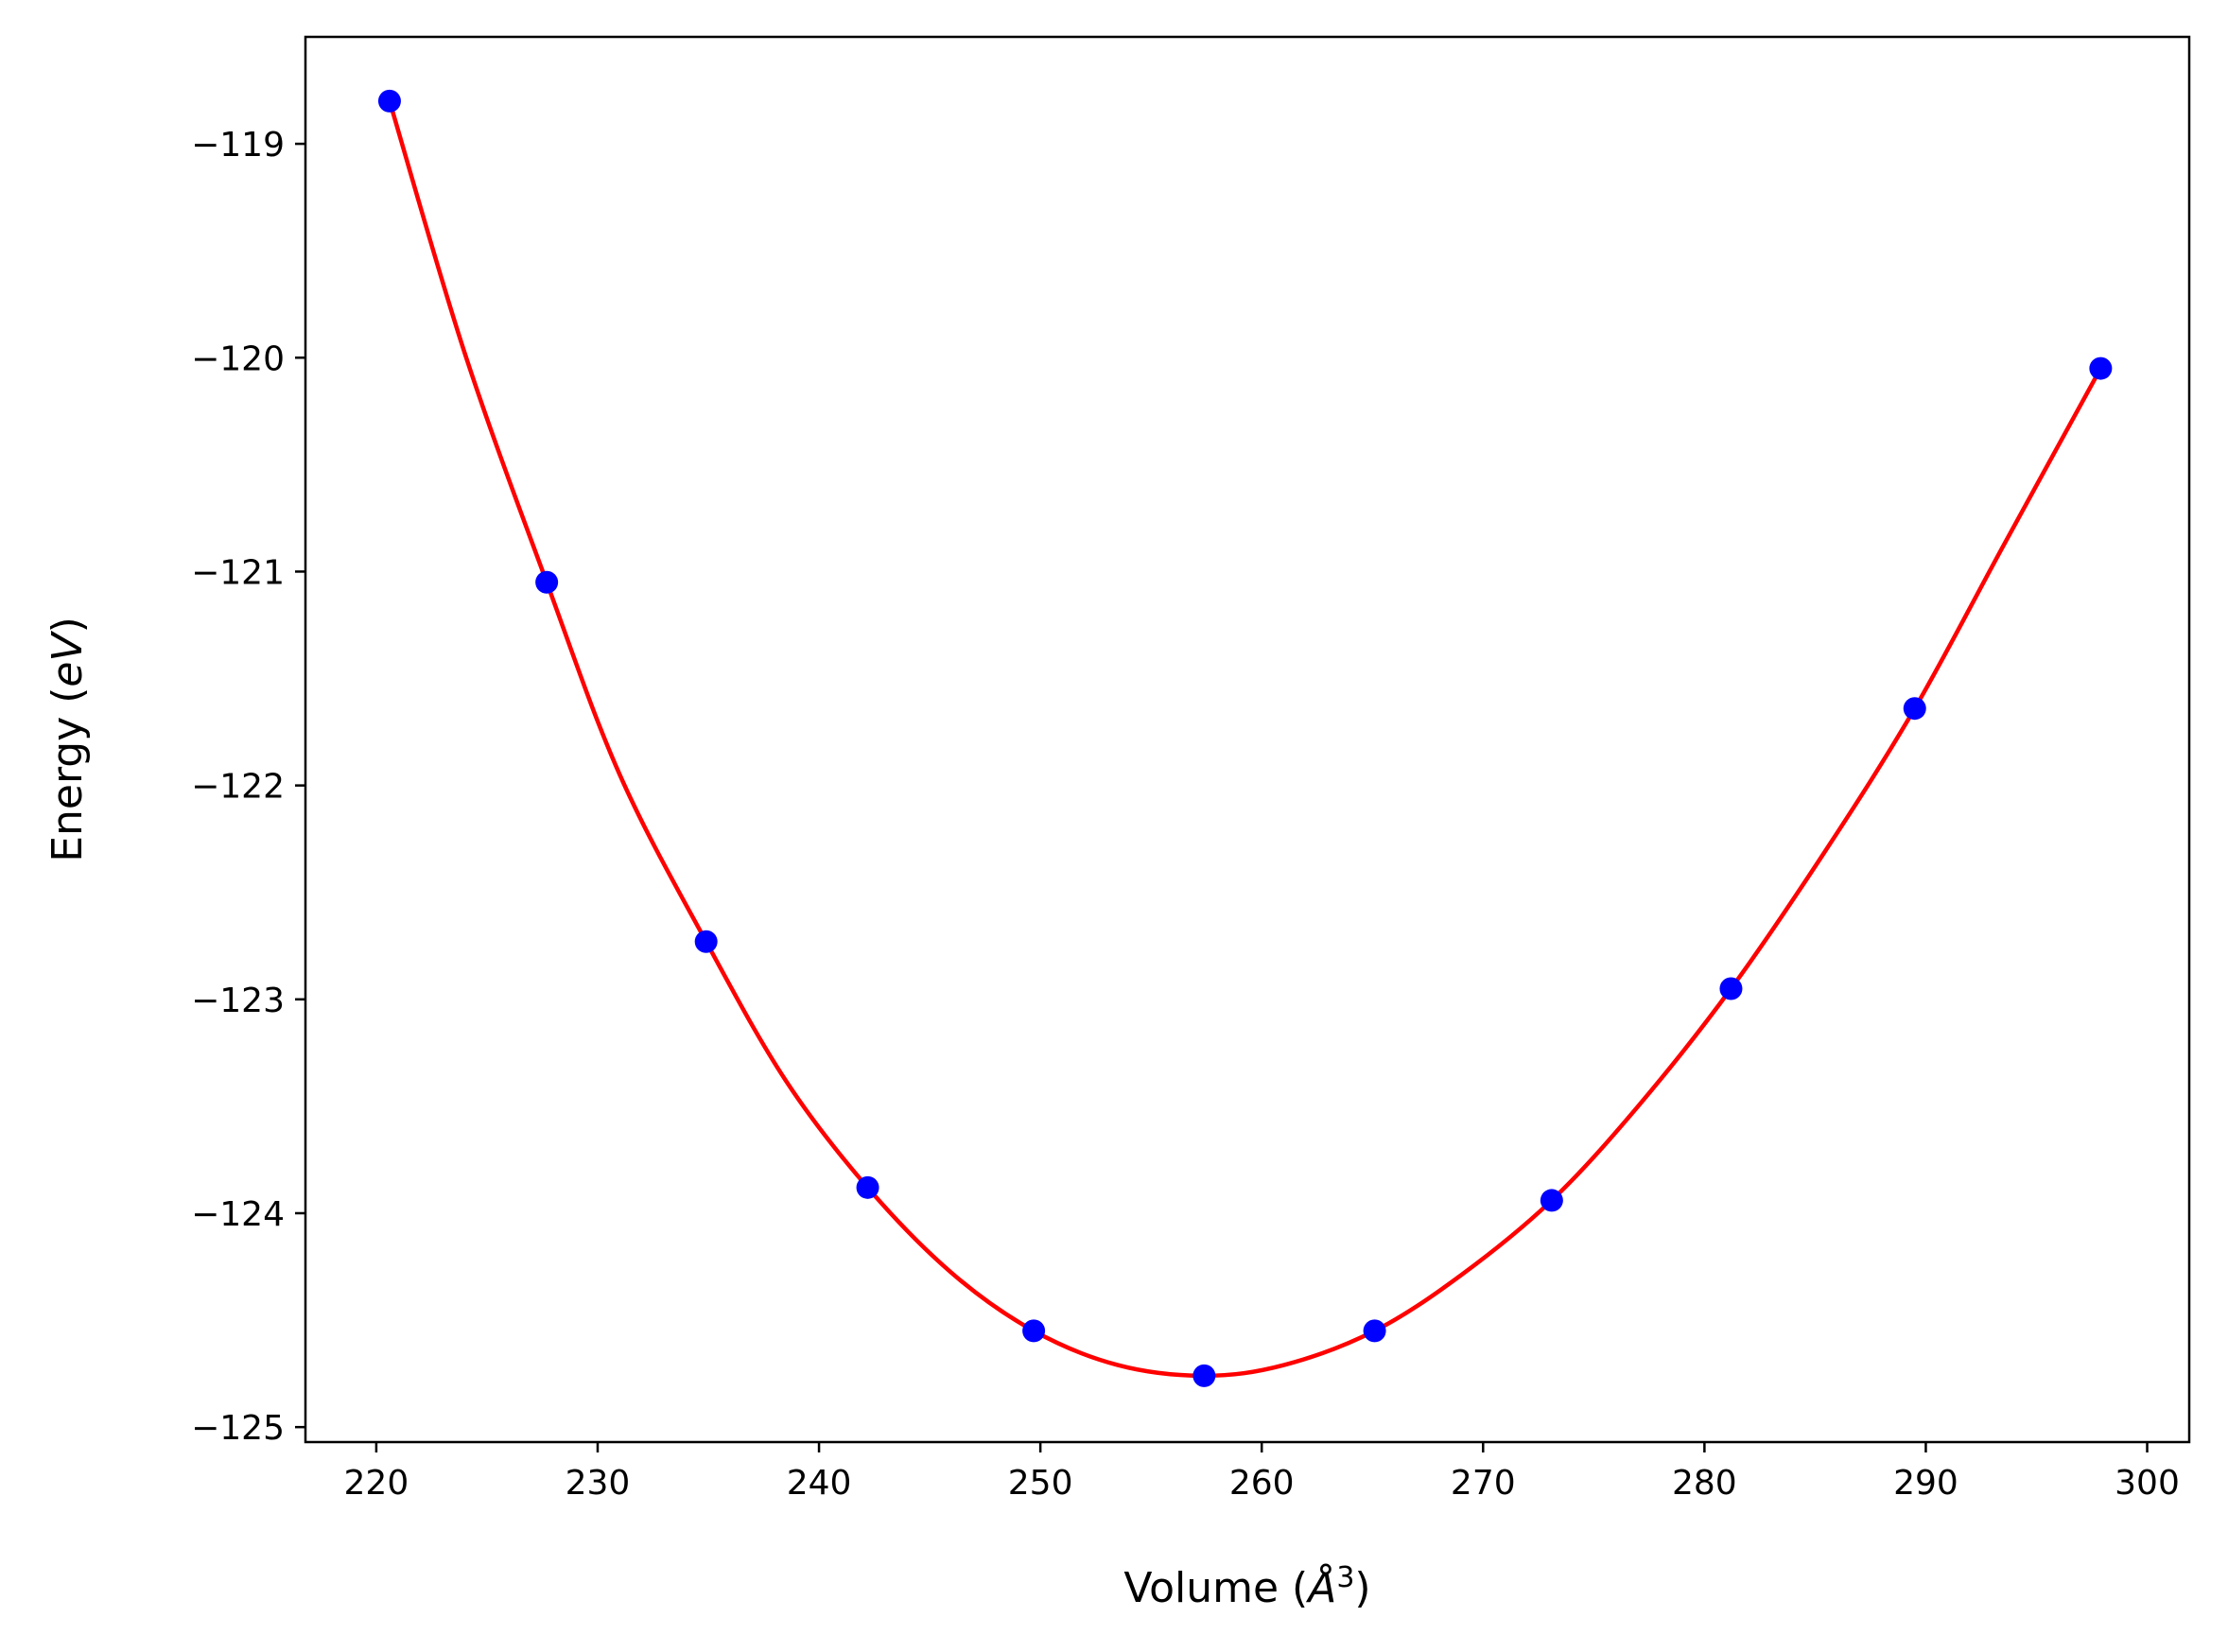 Image resolution: width=2228 pixels, height=1652 pixels. I want to click on y-tick-label: −121, so click(238, 572).